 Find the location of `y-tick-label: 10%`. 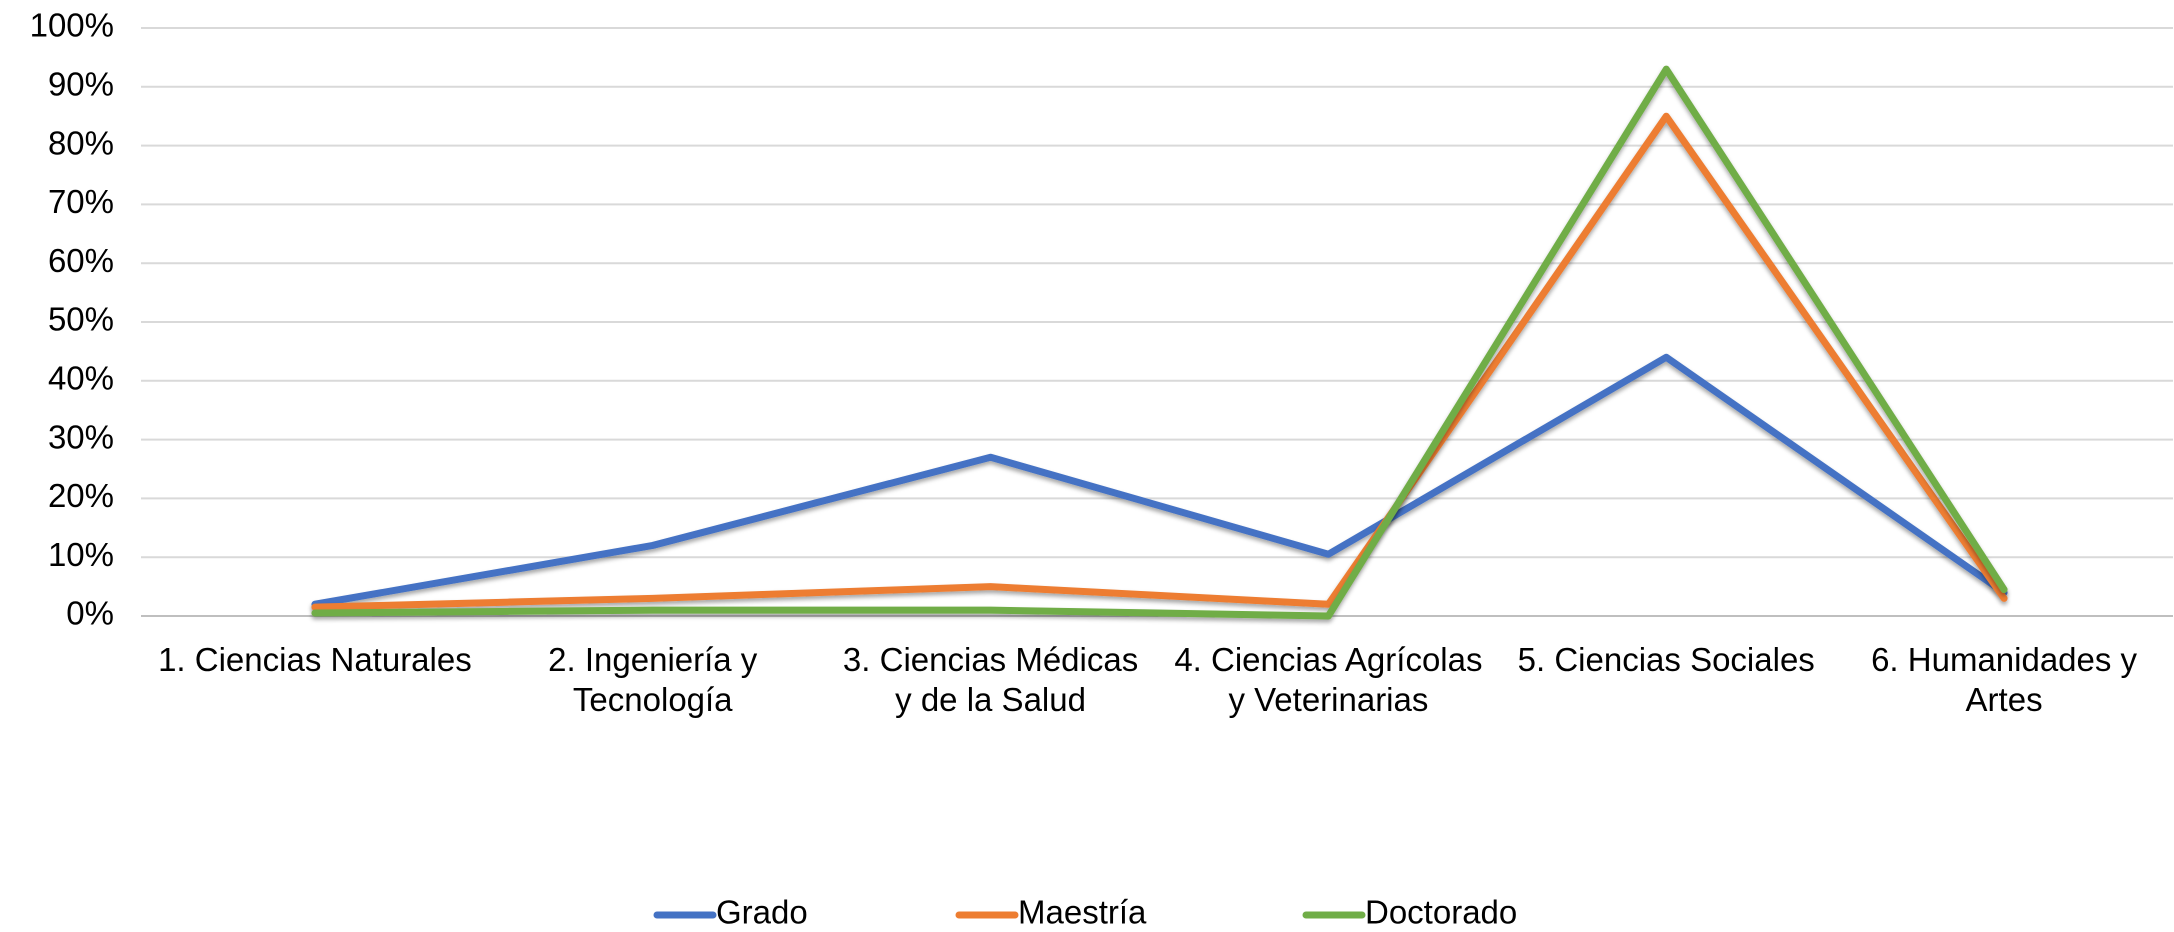

y-tick-label: 10% is located at coordinates (81, 554).